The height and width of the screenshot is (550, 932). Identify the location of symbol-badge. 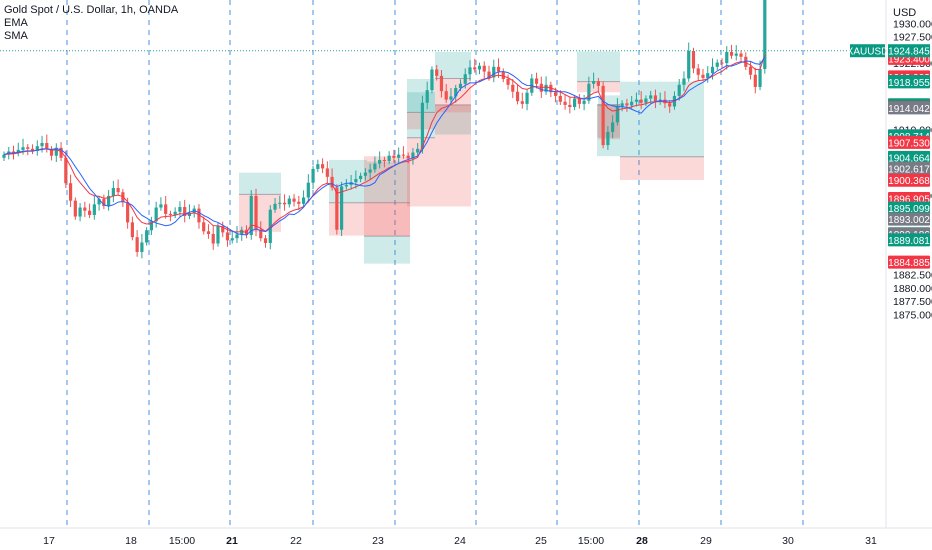
(867, 51).